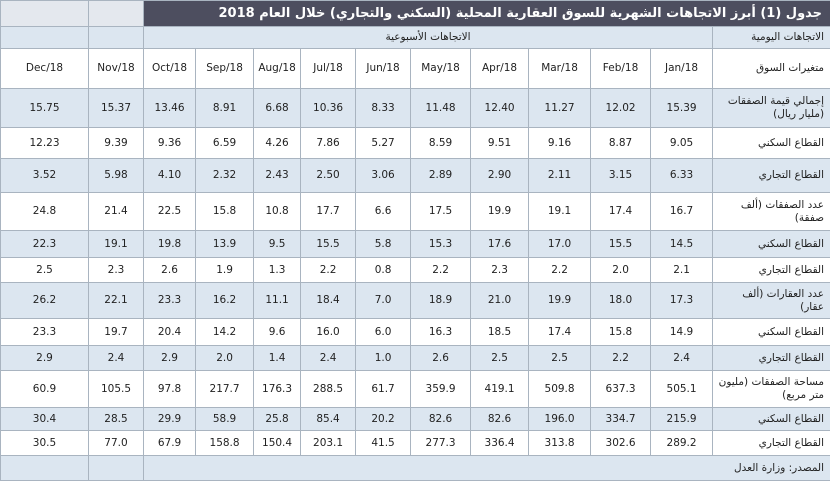 This screenshot has width=830, height=481. Describe the element at coordinates (771, 389) in the screenshot. I see `row-label: مساحة الصفقات (مليون متر مربع)` at that location.